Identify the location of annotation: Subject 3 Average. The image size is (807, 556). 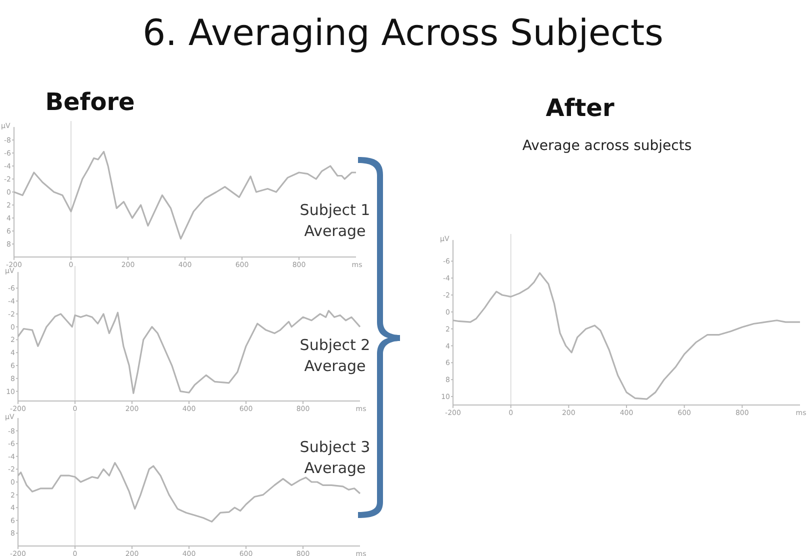
(335, 457).